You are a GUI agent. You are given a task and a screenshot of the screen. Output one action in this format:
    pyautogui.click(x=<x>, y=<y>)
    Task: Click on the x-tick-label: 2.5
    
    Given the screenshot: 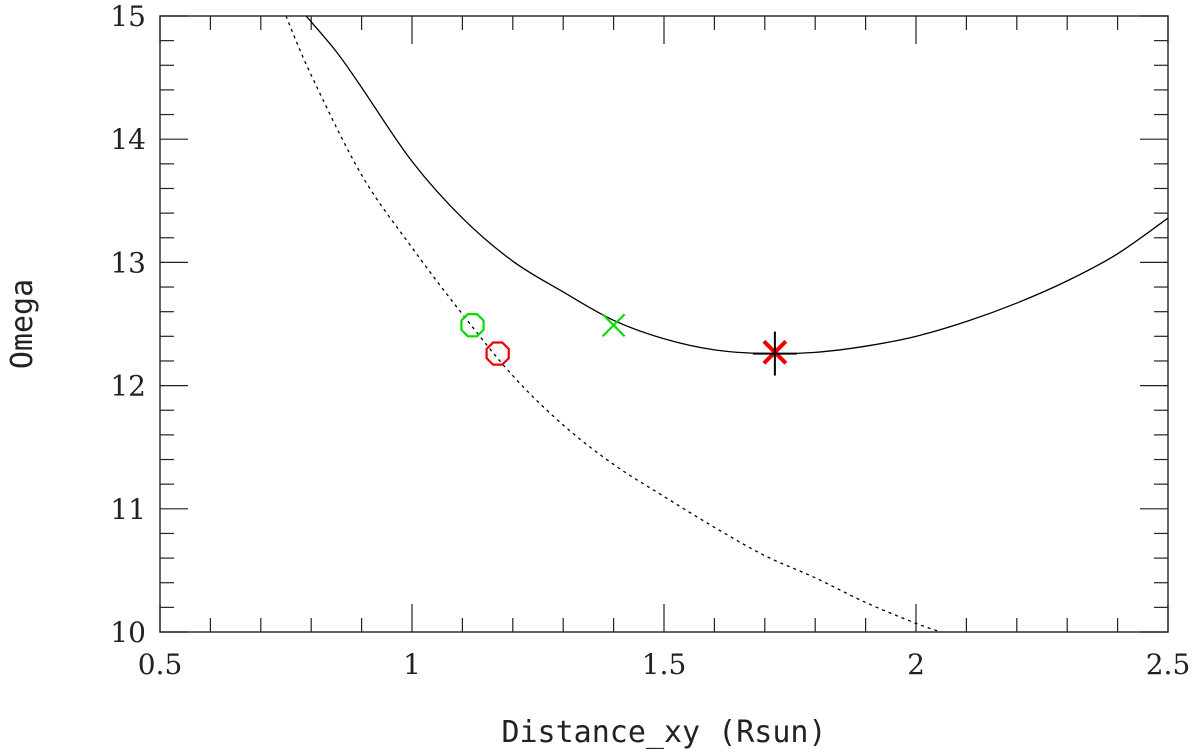 What is the action you would take?
    pyautogui.click(x=1168, y=664)
    